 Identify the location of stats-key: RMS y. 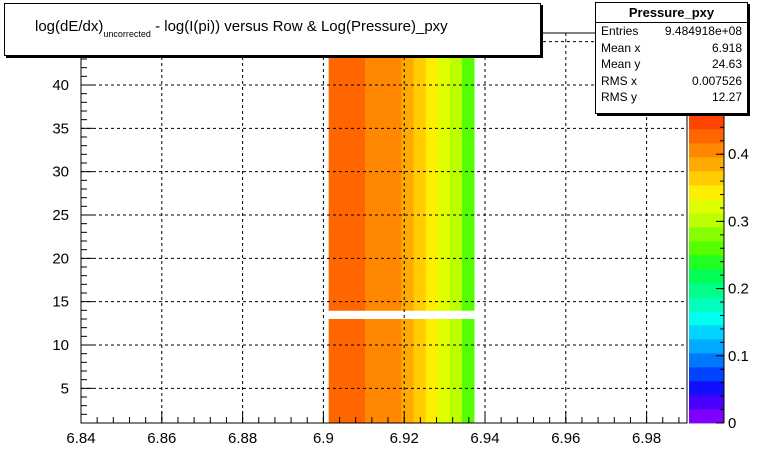
(619, 97).